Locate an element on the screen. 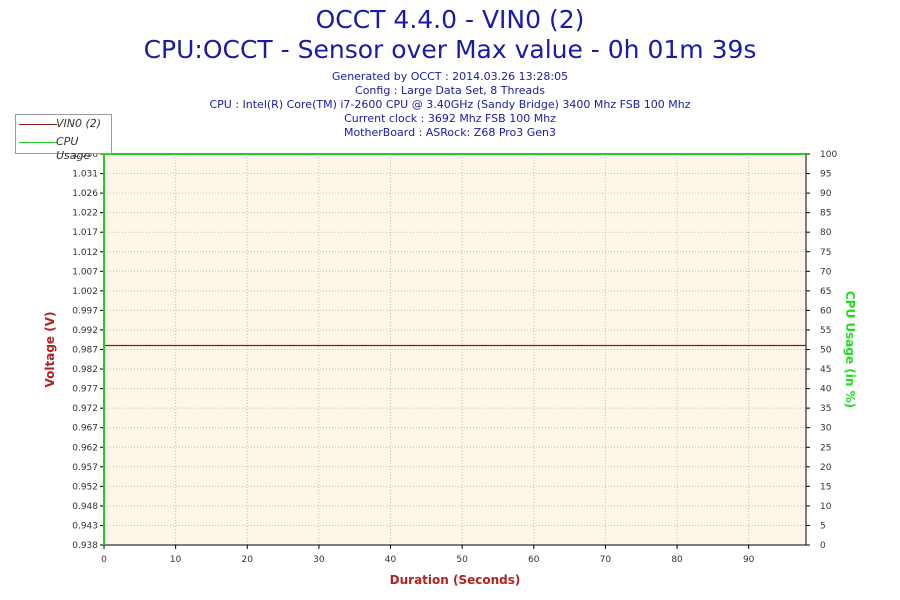 This screenshot has height=600, width=900. y-left-tick-label: 1.036 is located at coordinates (85, 155).